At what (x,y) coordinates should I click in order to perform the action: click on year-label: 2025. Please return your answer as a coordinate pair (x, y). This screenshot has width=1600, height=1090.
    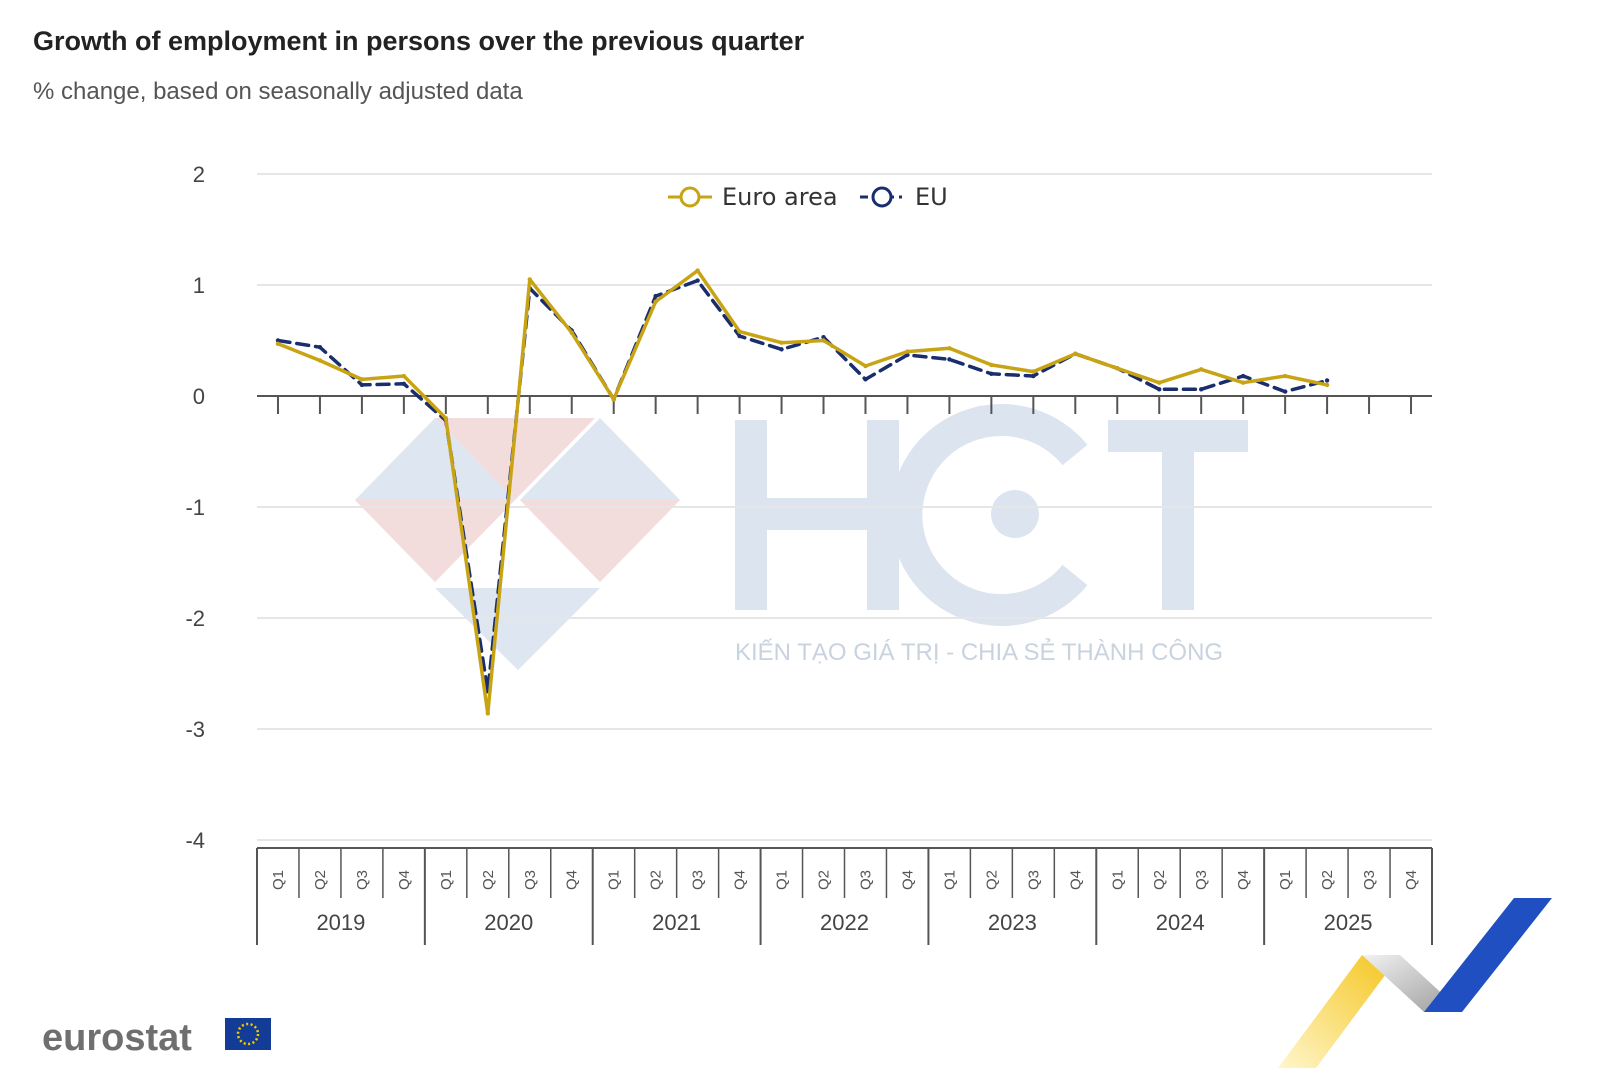
    Looking at the image, I should click on (1348, 922).